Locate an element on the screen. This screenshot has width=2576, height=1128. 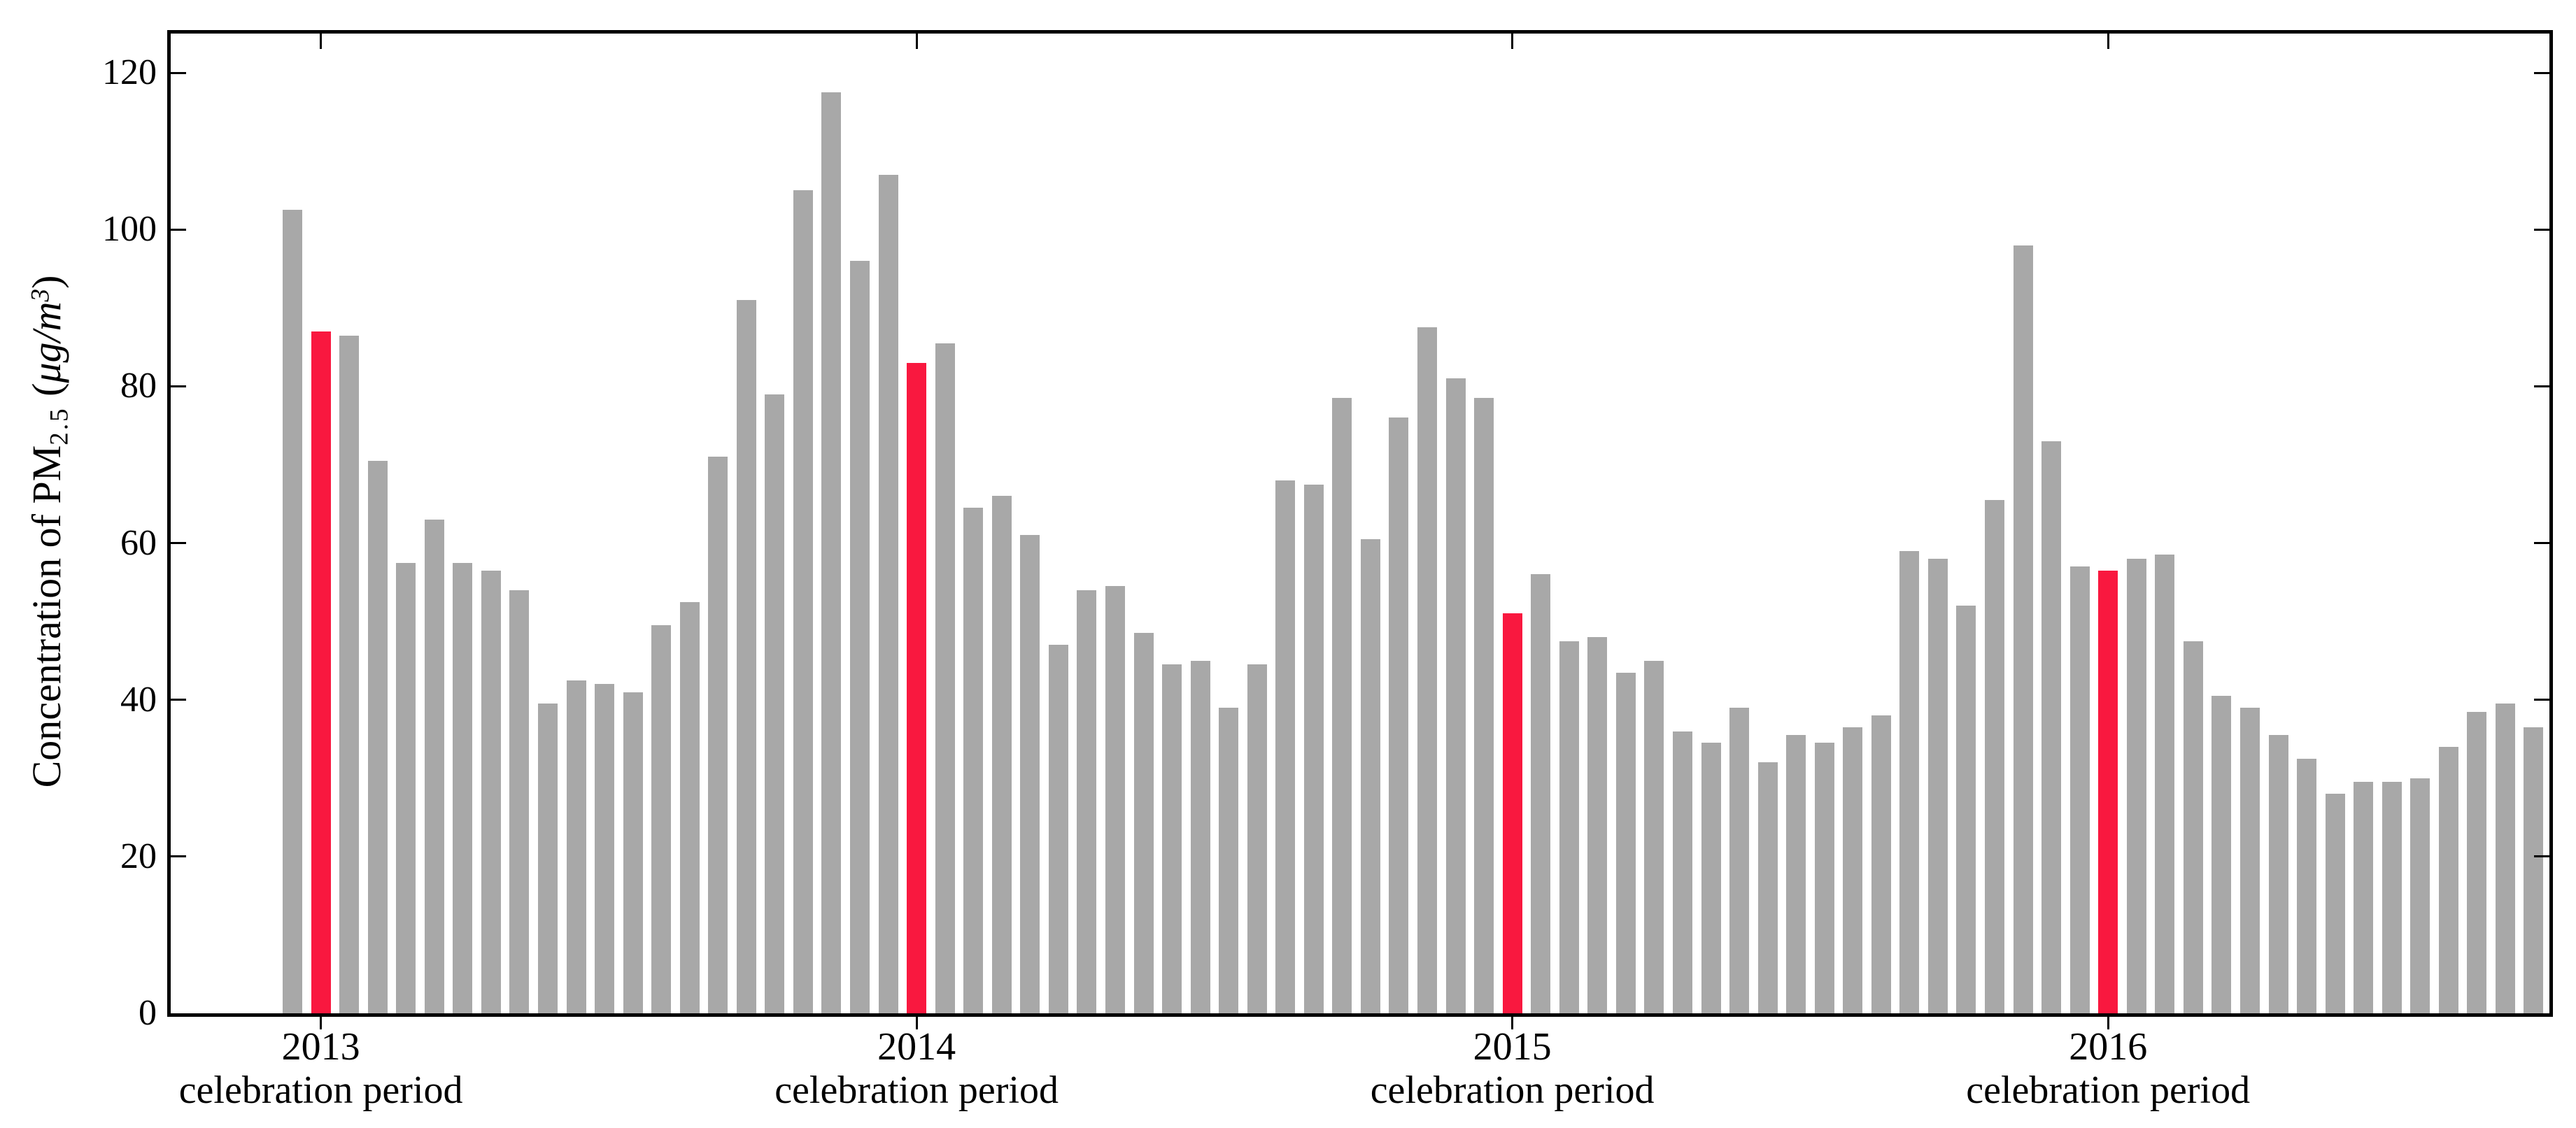
x-group-label: 2015 celebration period is located at coordinates (1513, 1068).